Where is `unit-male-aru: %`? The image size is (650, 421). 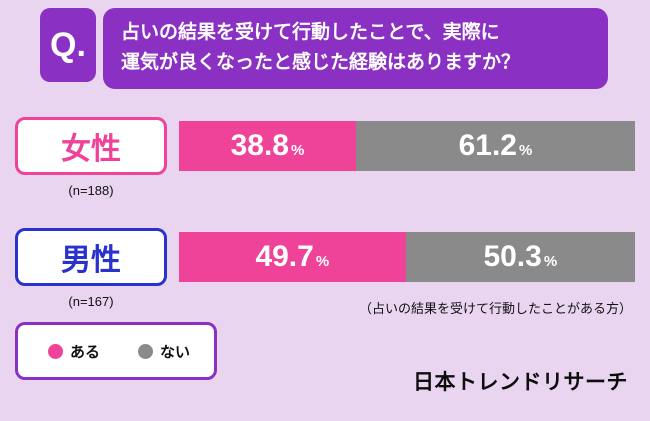
unit-male-aru: % is located at coordinates (322, 261).